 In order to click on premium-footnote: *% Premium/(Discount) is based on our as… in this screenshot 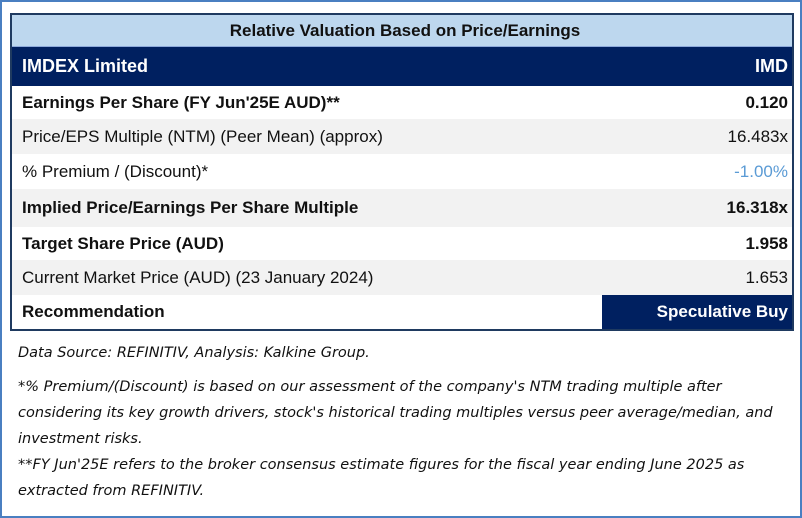, I will do `click(395, 413)`.